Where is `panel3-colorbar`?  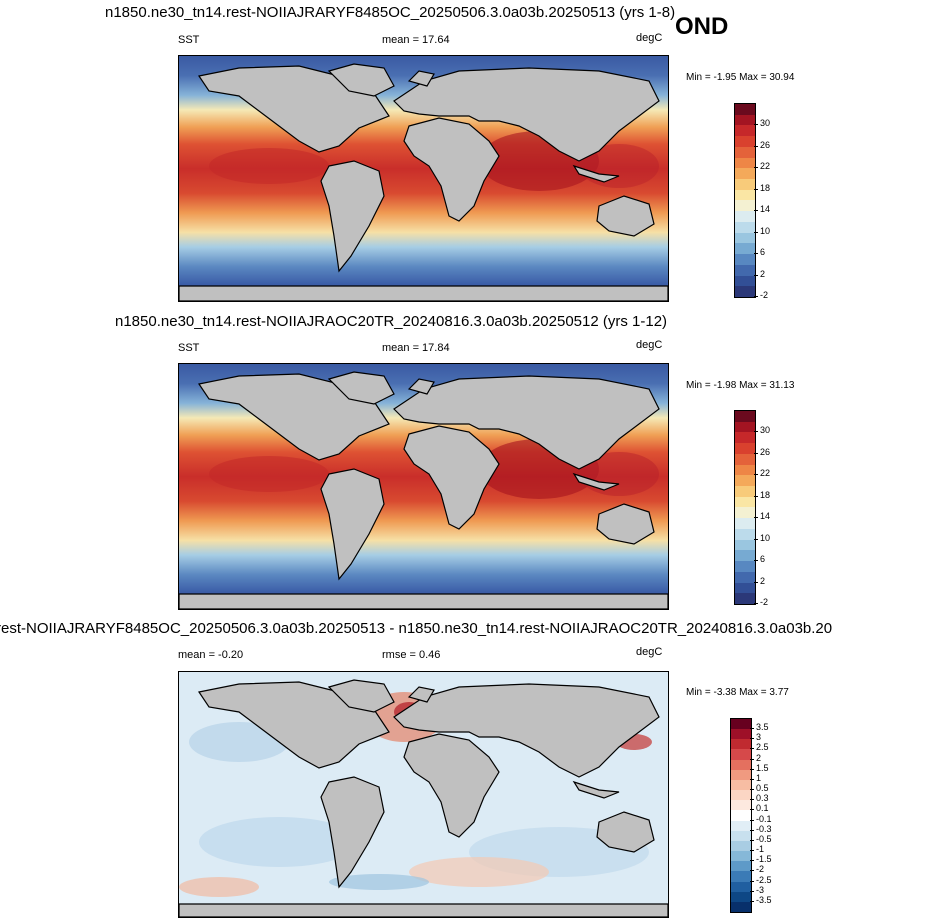 panel3-colorbar is located at coordinates (741, 815).